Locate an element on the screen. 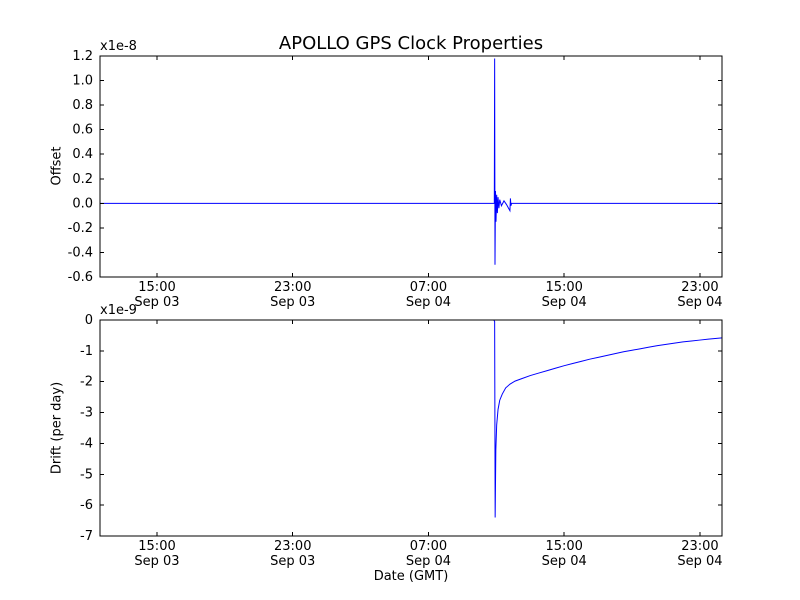 The image size is (800, 600). y-tick-label: -2 is located at coordinates (86, 382).